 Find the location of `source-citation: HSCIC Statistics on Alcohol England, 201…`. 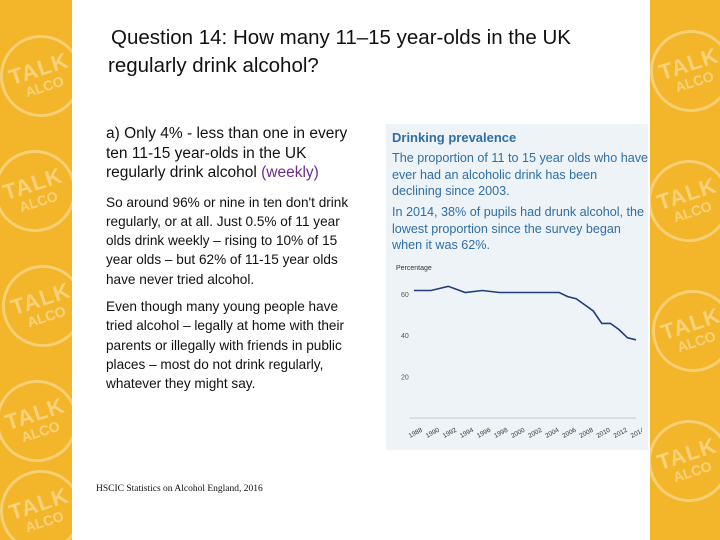

source-citation: HSCIC Statistics on Alcohol England, 201… is located at coordinates (179, 489).